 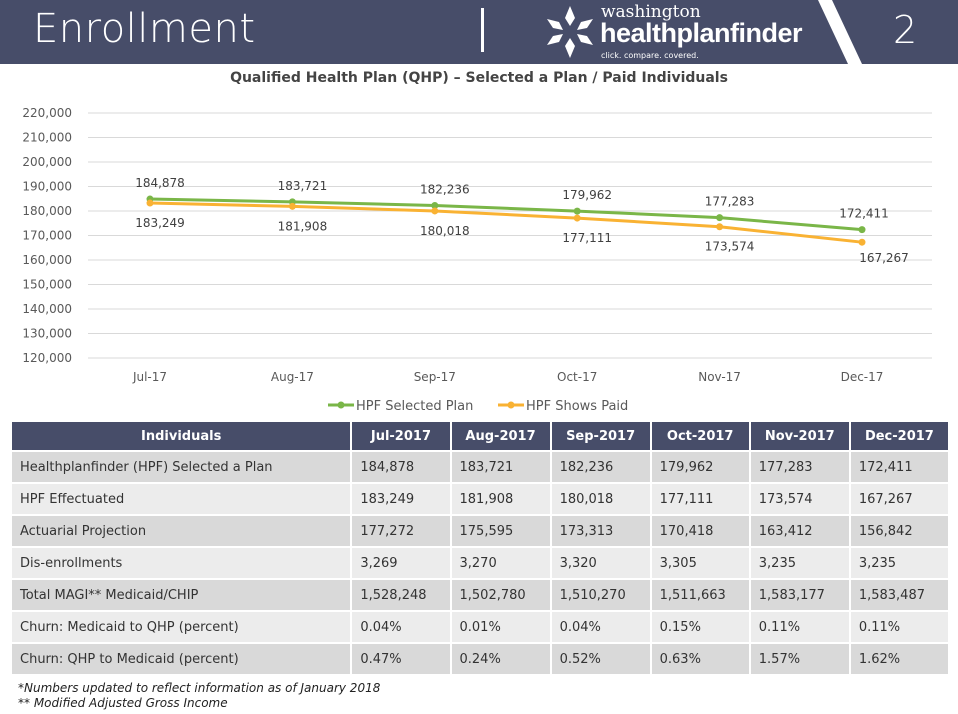 I want to click on table-cell: 179,962, so click(x=700, y=467).